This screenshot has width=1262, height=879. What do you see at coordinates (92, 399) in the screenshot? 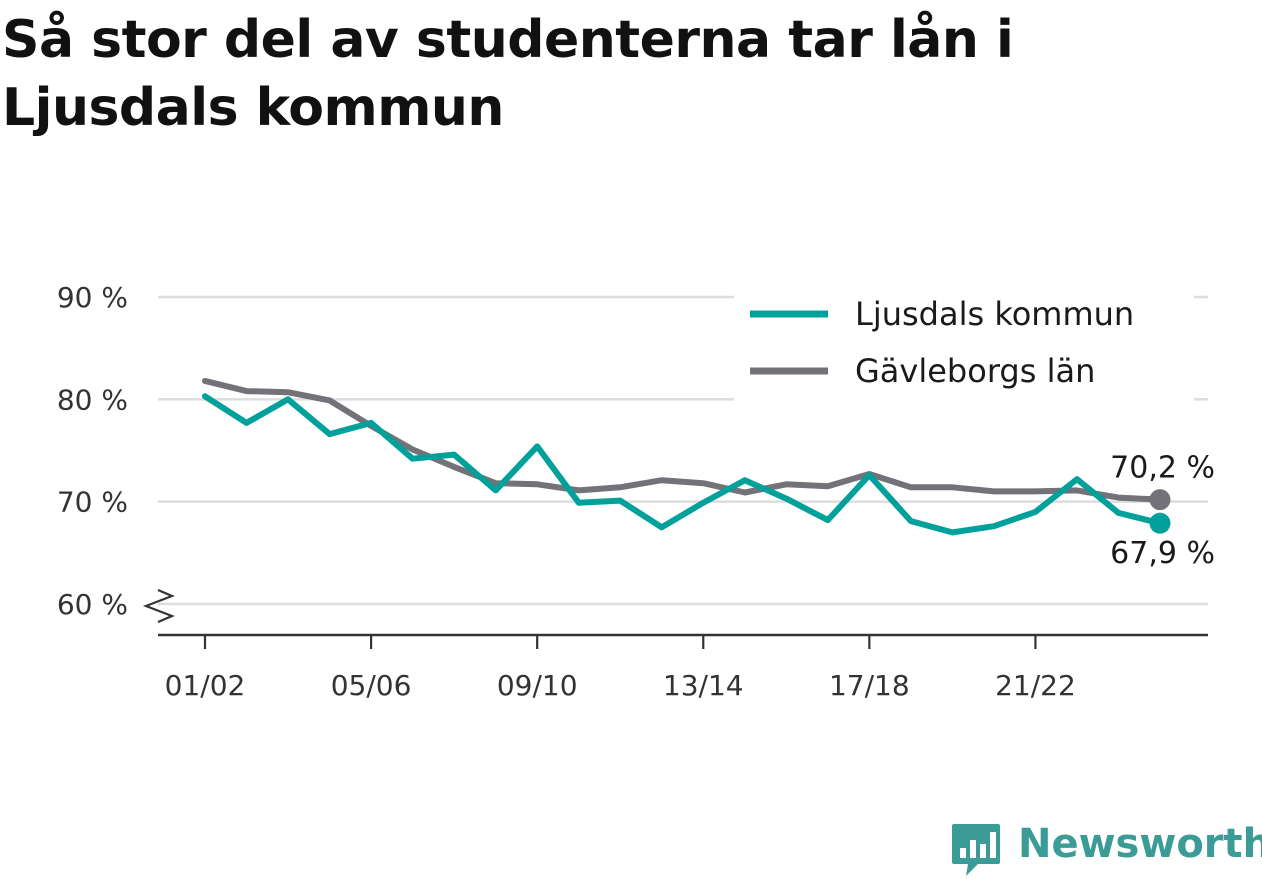
I see `y-tick-label: 80 %` at bounding box center [92, 399].